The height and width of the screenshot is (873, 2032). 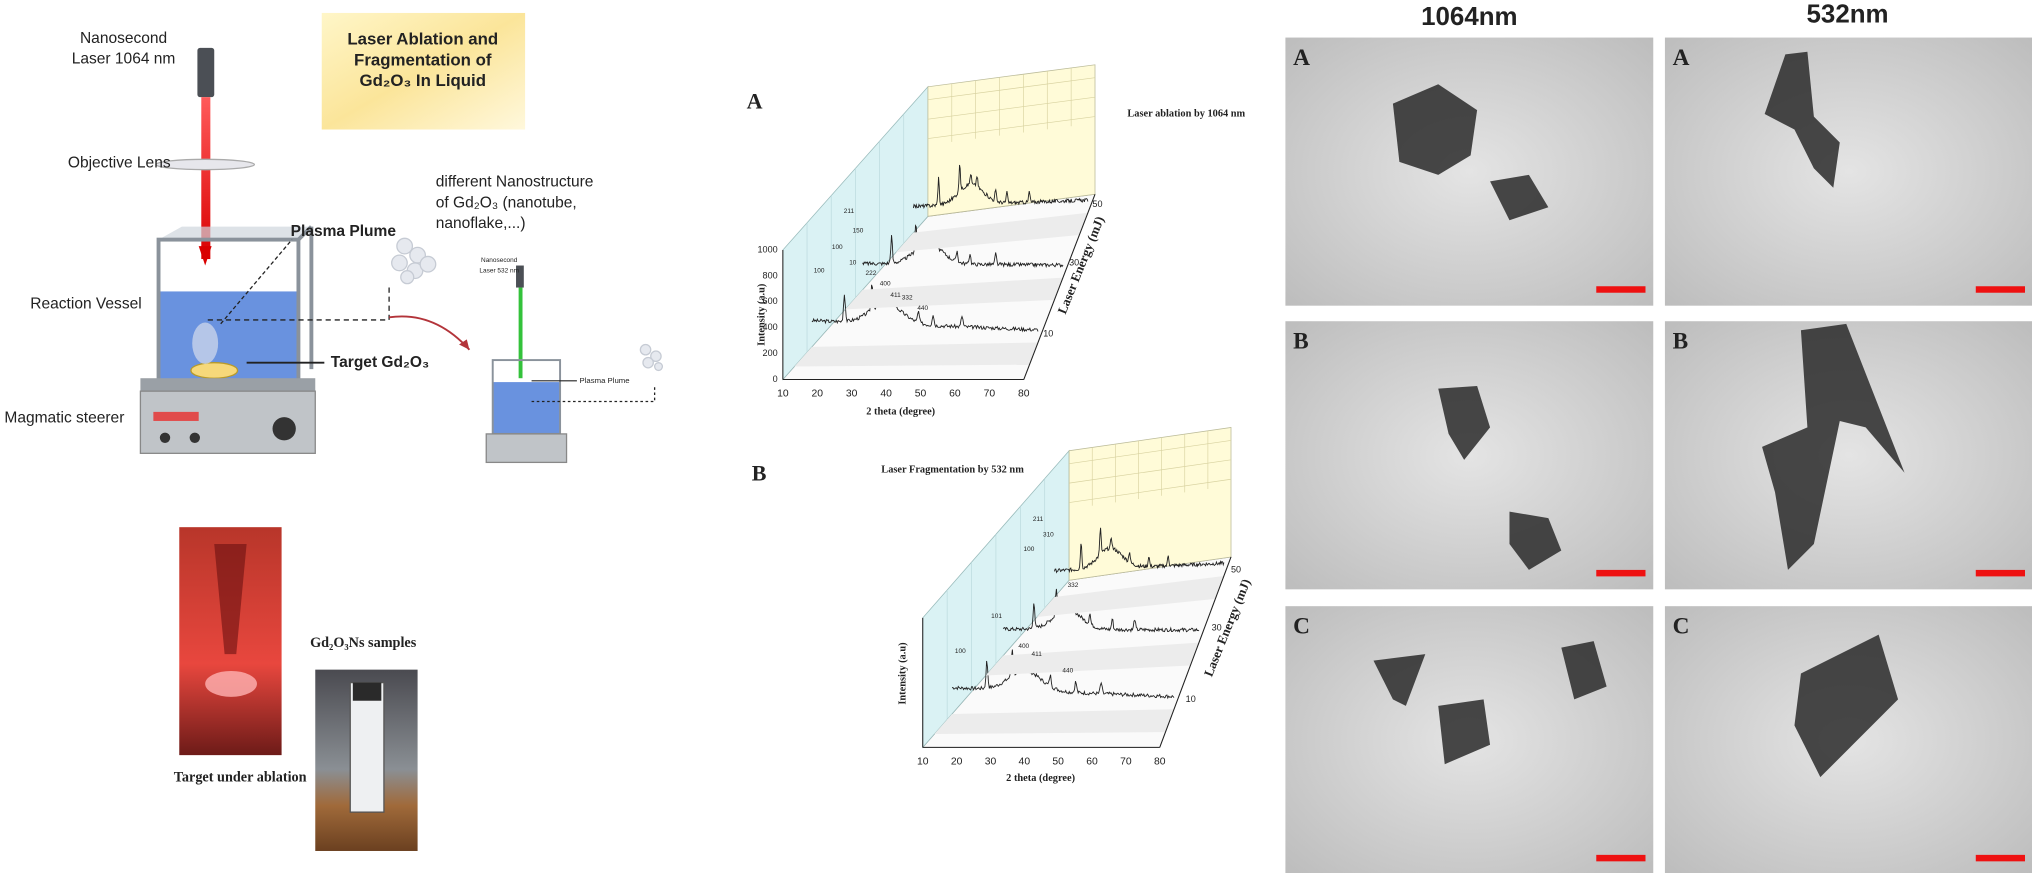 I want to click on peak-label: 332, so click(x=907, y=298).